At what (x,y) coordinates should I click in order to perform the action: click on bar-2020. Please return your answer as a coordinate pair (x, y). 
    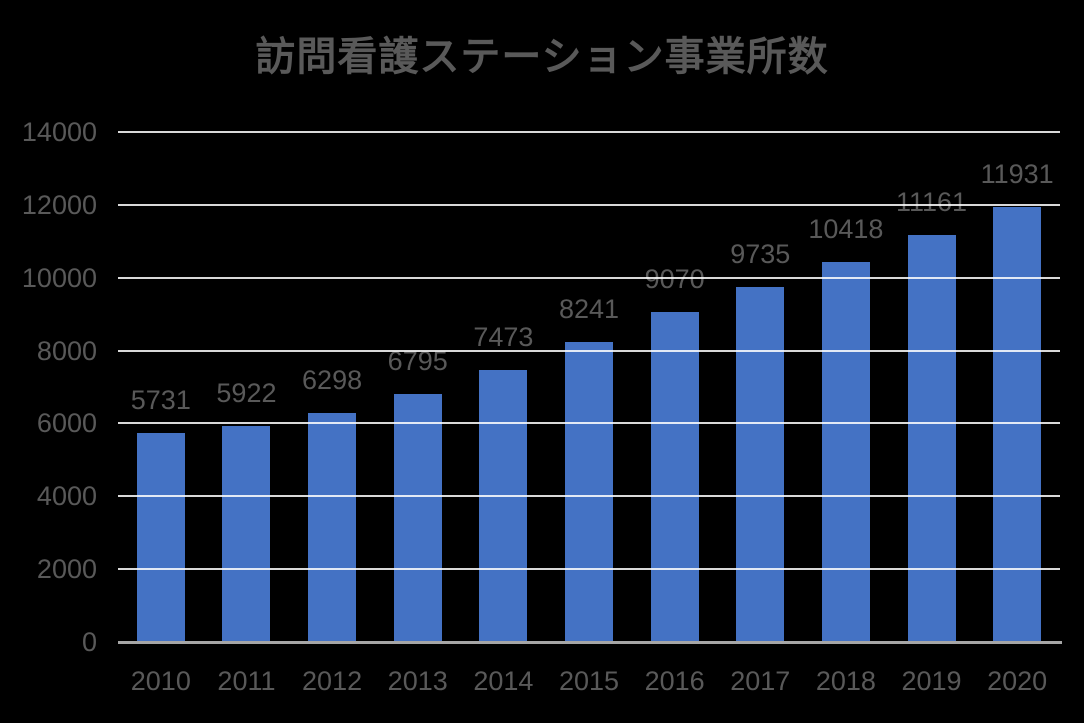
    Looking at the image, I should click on (1017, 424).